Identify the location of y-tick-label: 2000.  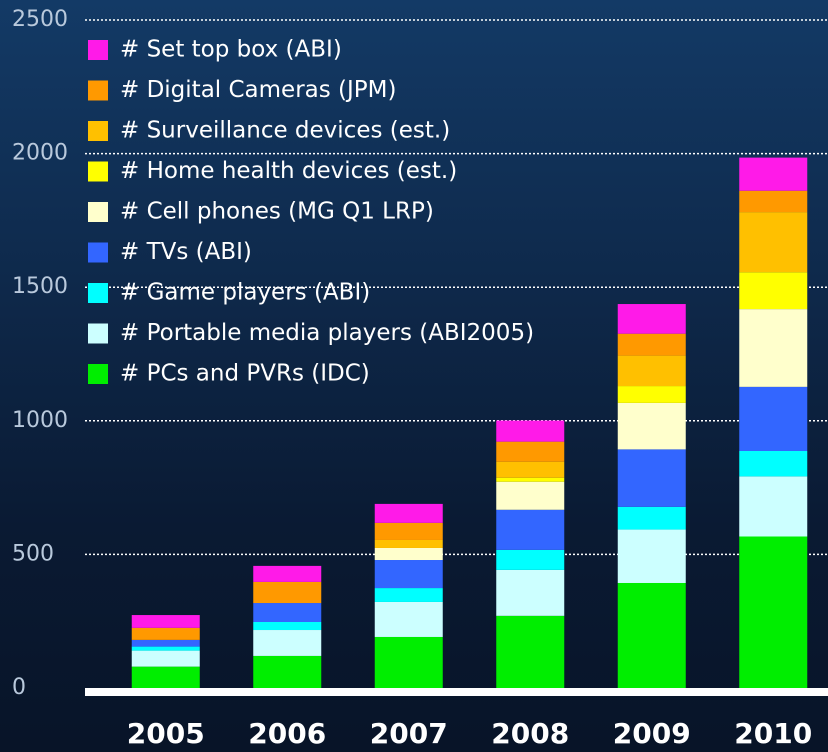
(40, 153).